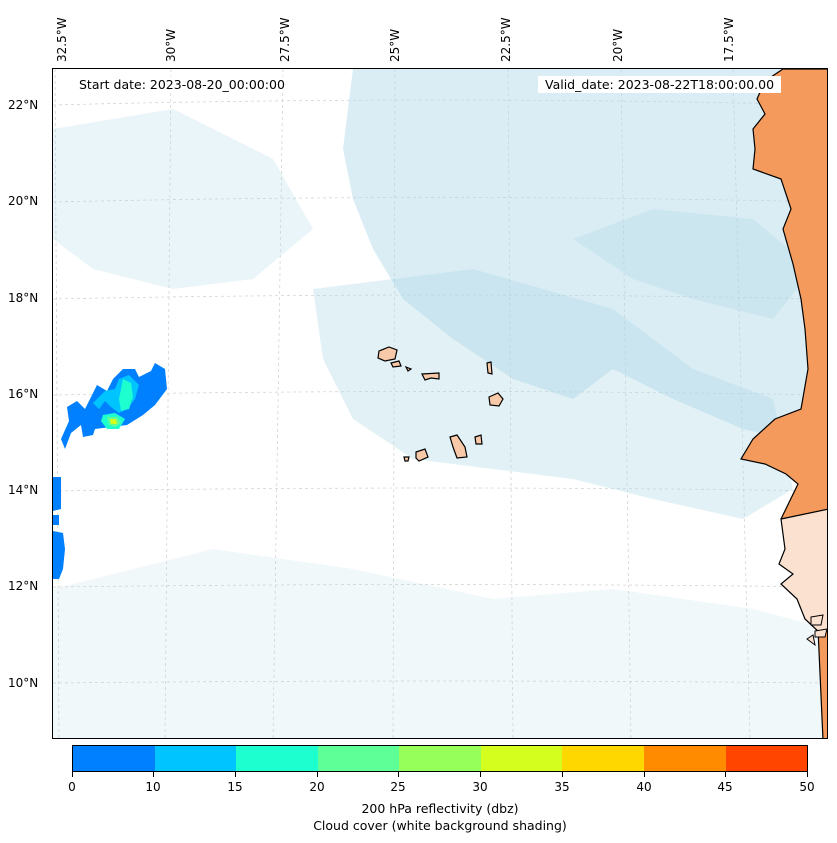  Describe the element at coordinates (816, 630) in the screenshot. I see `bijagos-islands` at that location.